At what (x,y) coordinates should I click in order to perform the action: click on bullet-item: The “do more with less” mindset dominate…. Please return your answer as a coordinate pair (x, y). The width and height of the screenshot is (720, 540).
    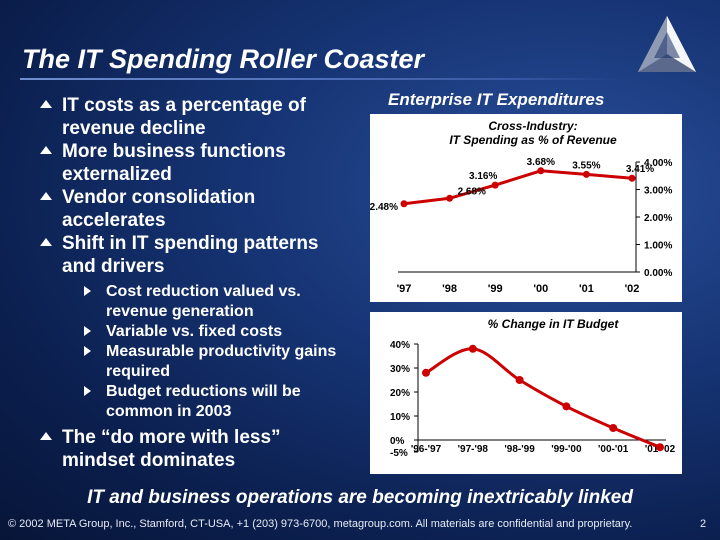
    Looking at the image, I should click on (190, 449).